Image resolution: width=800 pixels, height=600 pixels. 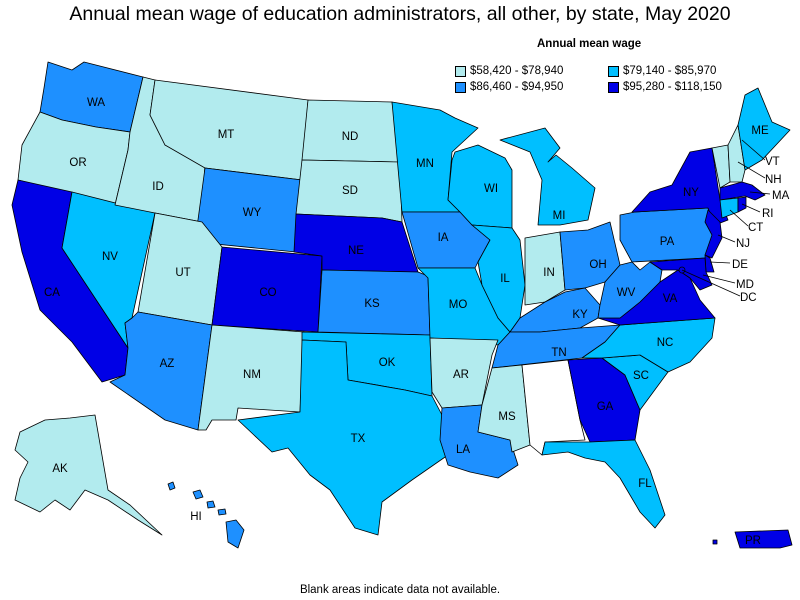 What do you see at coordinates (559, 216) in the screenshot?
I see `state-label-mi: MI` at bounding box center [559, 216].